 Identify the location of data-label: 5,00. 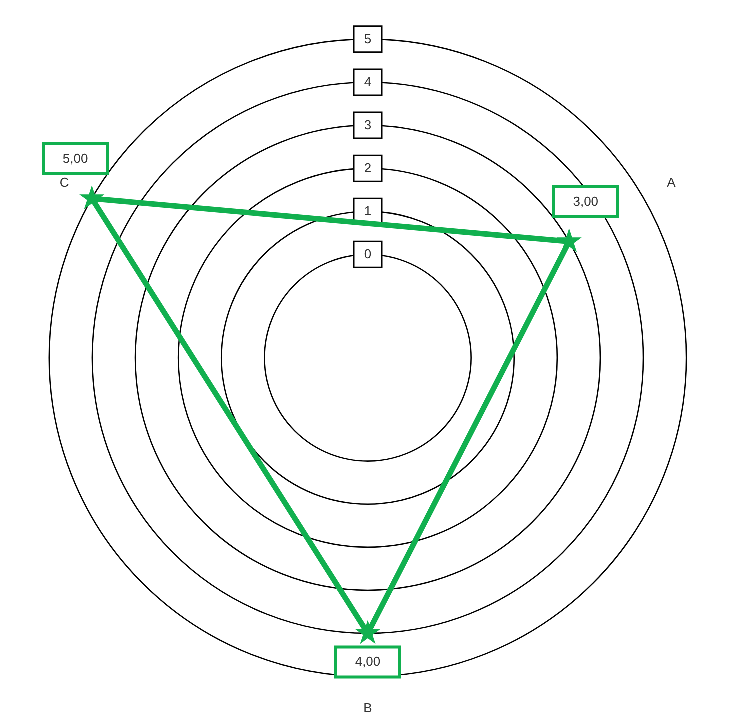
(75, 158).